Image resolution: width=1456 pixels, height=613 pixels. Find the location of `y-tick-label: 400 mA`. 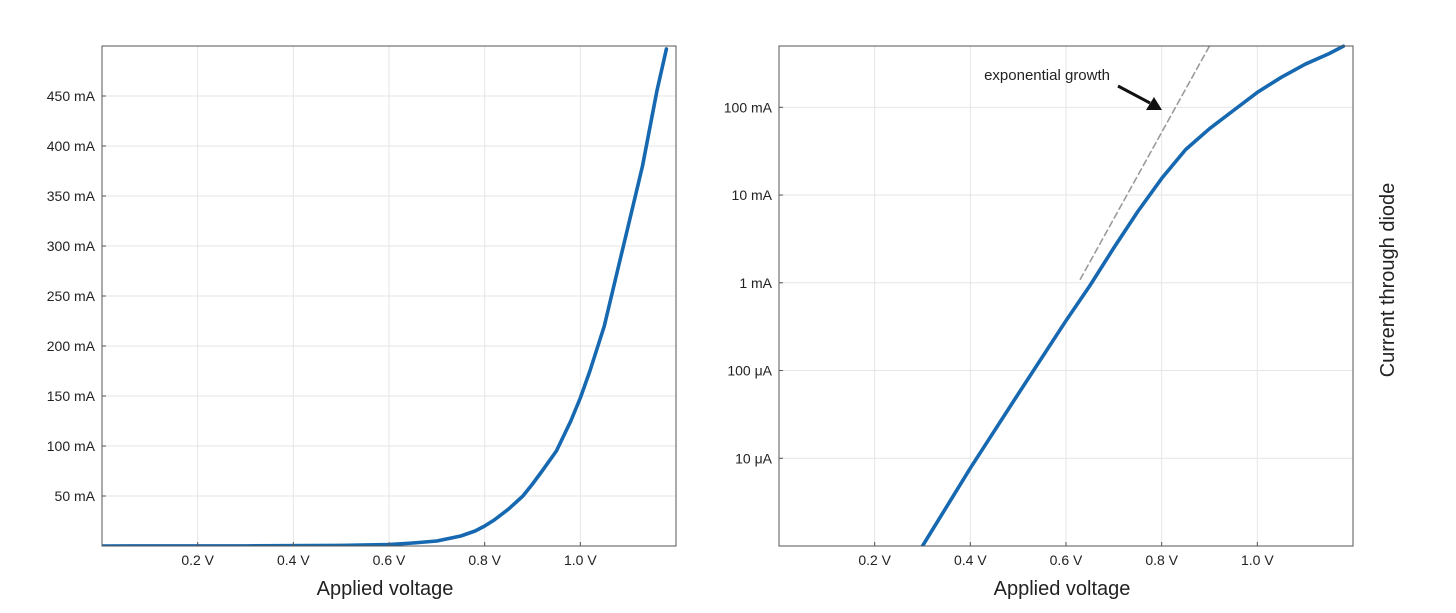

y-tick-label: 400 mA is located at coordinates (71, 146).